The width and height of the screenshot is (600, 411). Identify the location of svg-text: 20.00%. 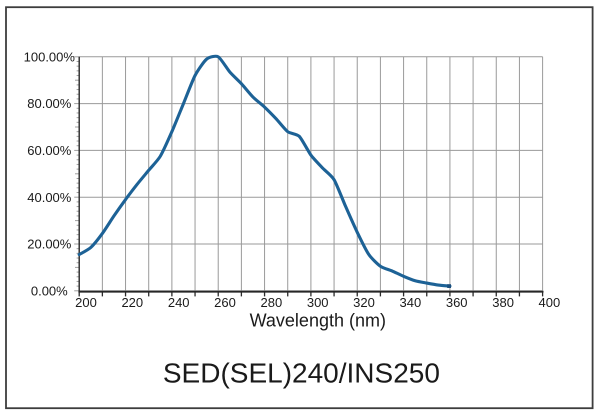
(49, 244).